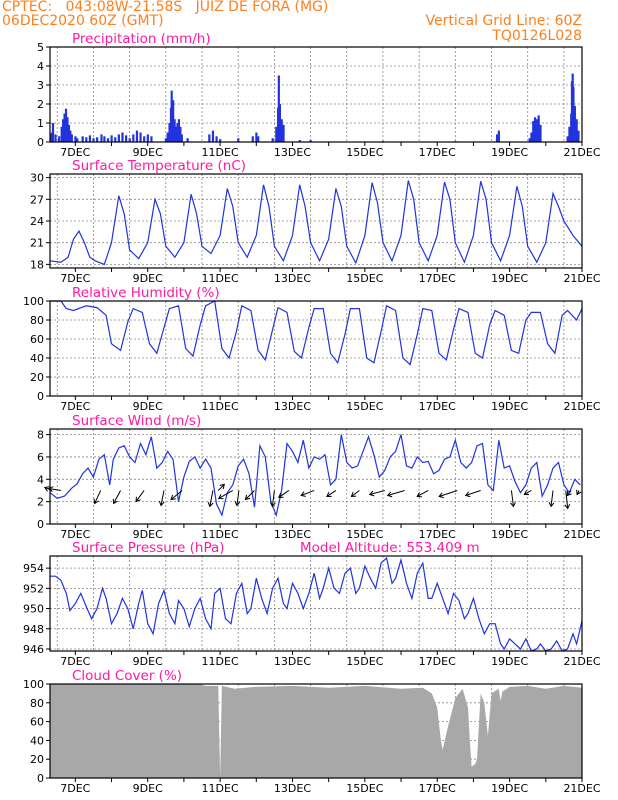 This screenshot has height=800, width=618. What do you see at coordinates (146, 293) in the screenshot?
I see `humidity-title: Relative Humidity (%)` at bounding box center [146, 293].